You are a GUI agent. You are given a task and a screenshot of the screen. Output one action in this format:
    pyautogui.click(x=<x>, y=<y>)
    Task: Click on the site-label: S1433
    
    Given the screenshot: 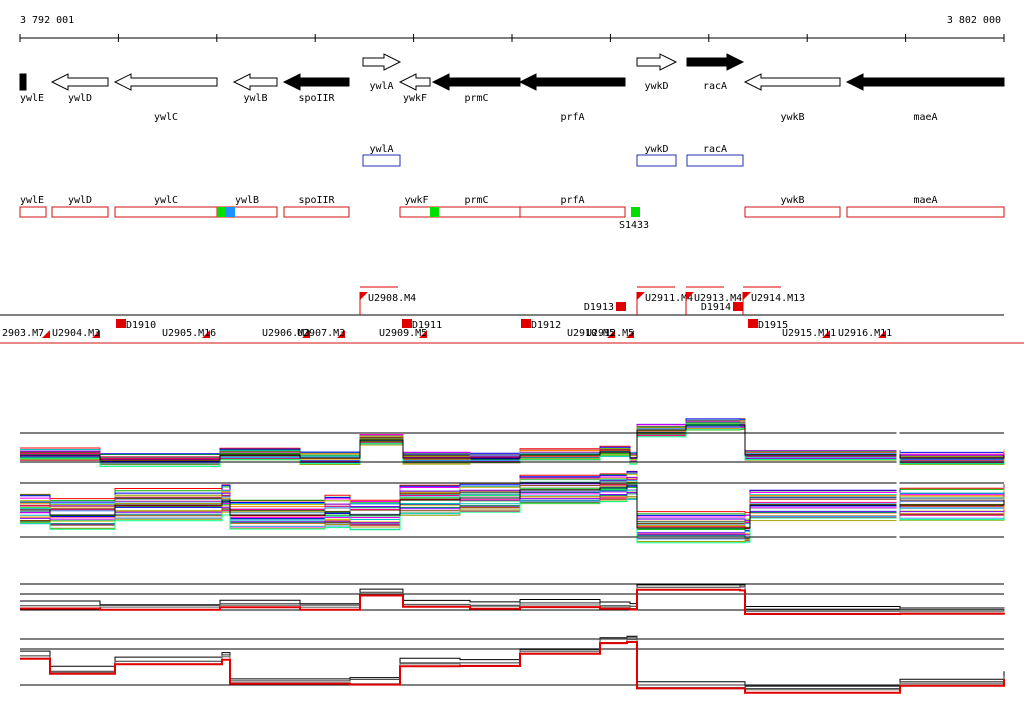 What is the action you would take?
    pyautogui.click(x=634, y=225)
    